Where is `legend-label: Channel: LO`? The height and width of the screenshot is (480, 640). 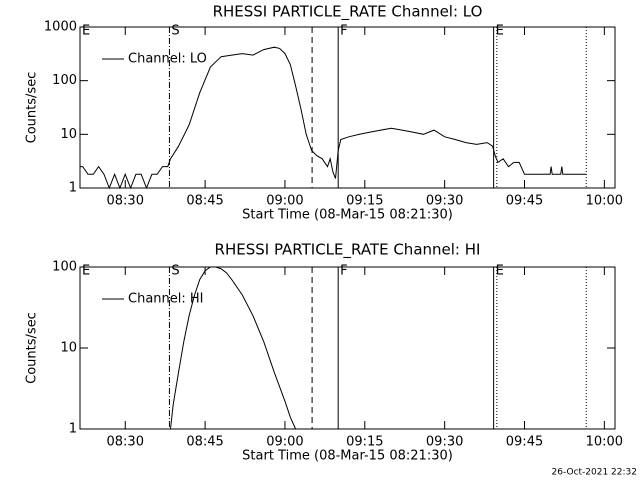
legend-label: Channel: LO is located at coordinates (167, 59).